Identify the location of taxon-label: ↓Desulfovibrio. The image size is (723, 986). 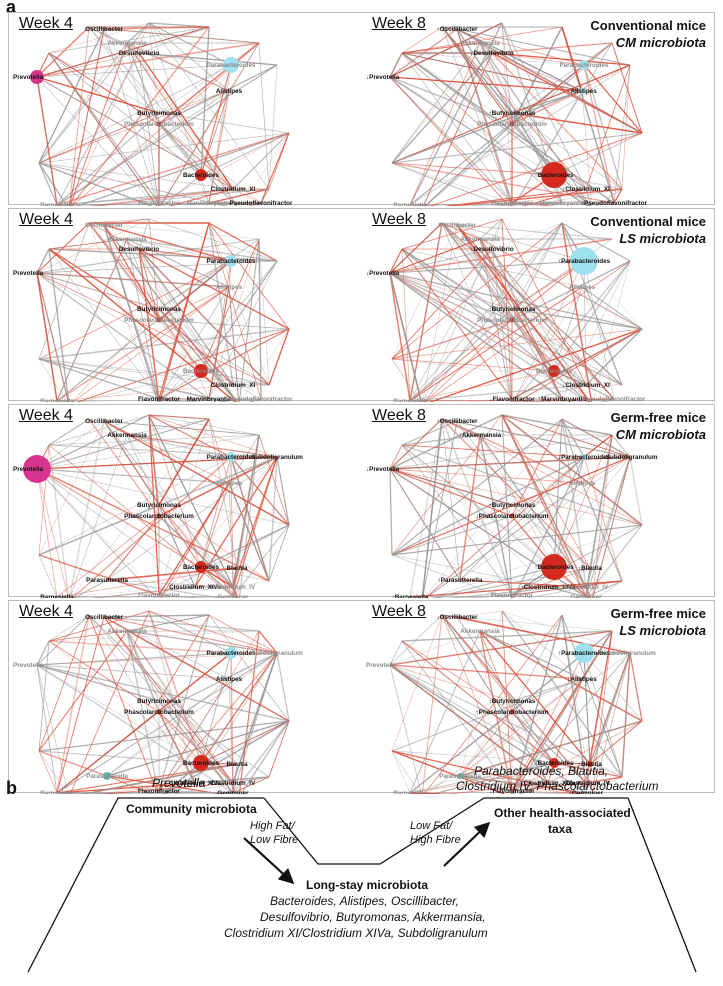
(492, 249).